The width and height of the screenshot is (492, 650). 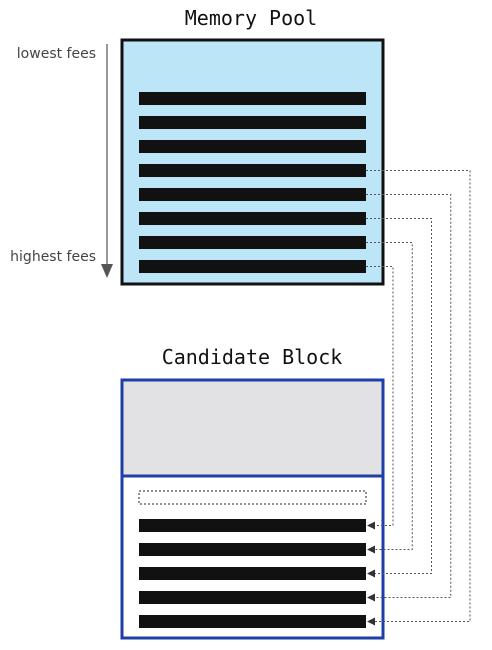 What do you see at coordinates (252, 357) in the screenshot?
I see `candidate-block-title: Candidate Block` at bounding box center [252, 357].